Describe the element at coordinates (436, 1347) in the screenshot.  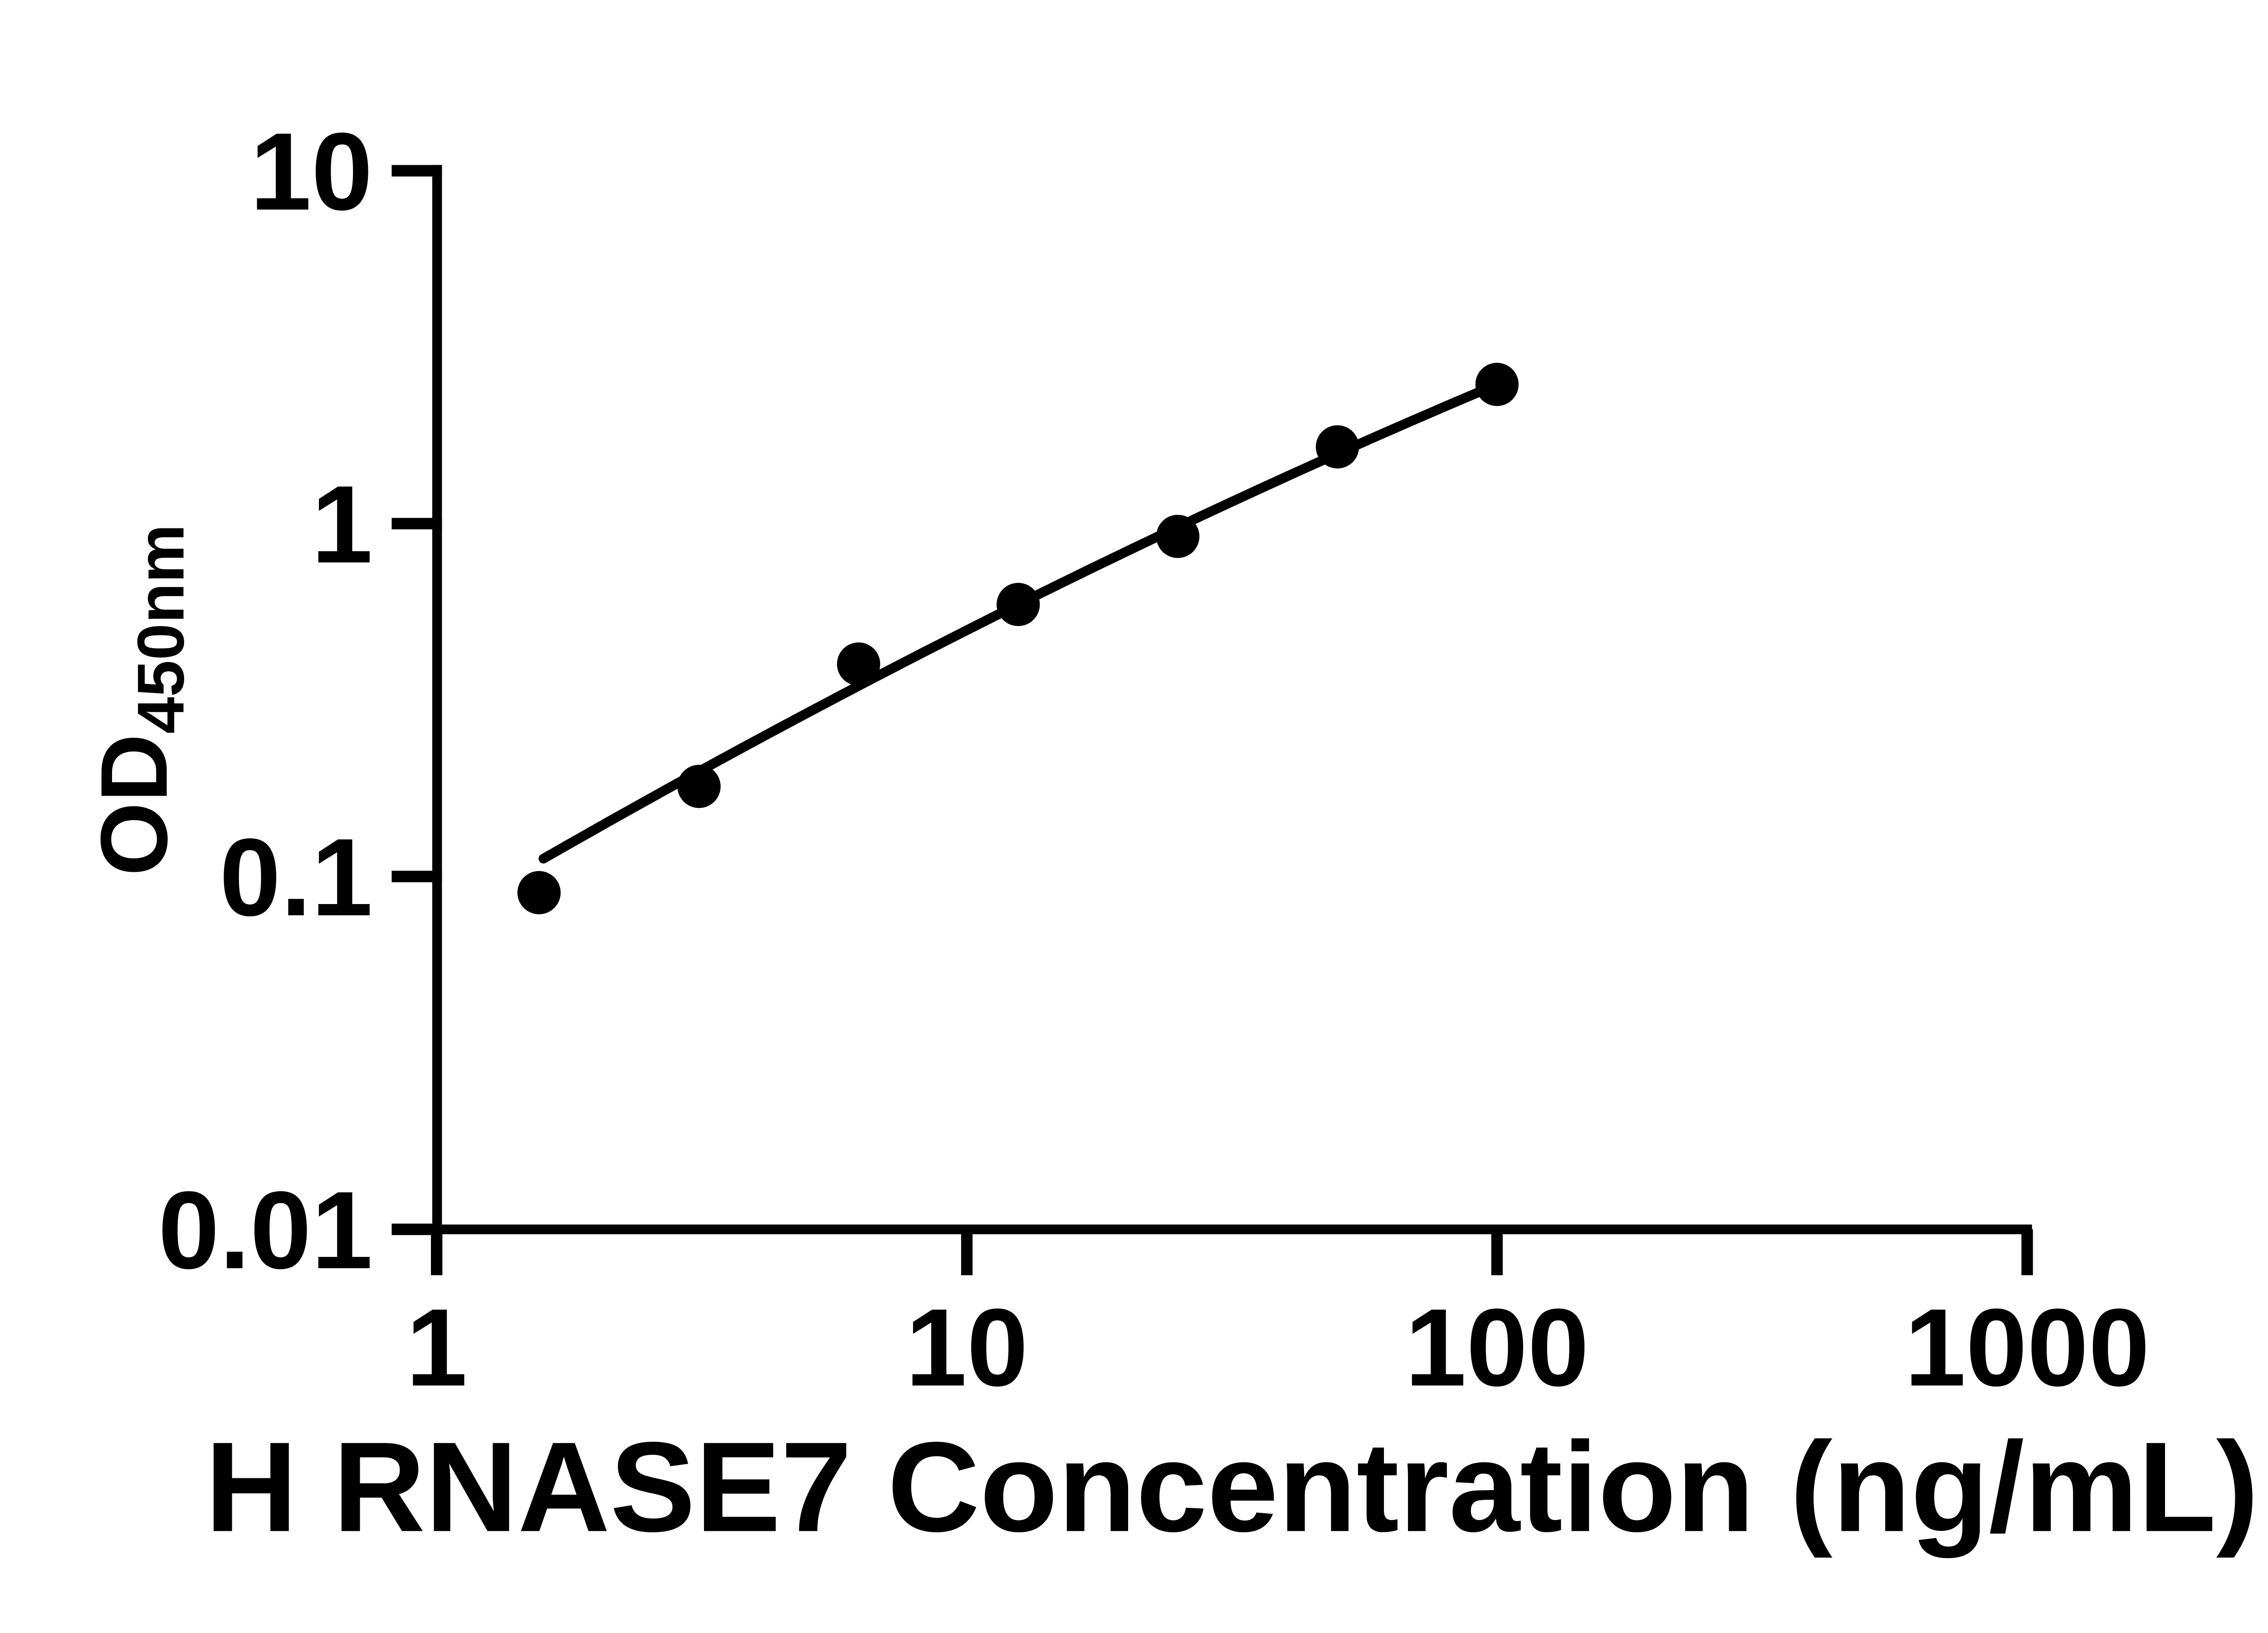
I see `x-tick-label: 1` at that location.